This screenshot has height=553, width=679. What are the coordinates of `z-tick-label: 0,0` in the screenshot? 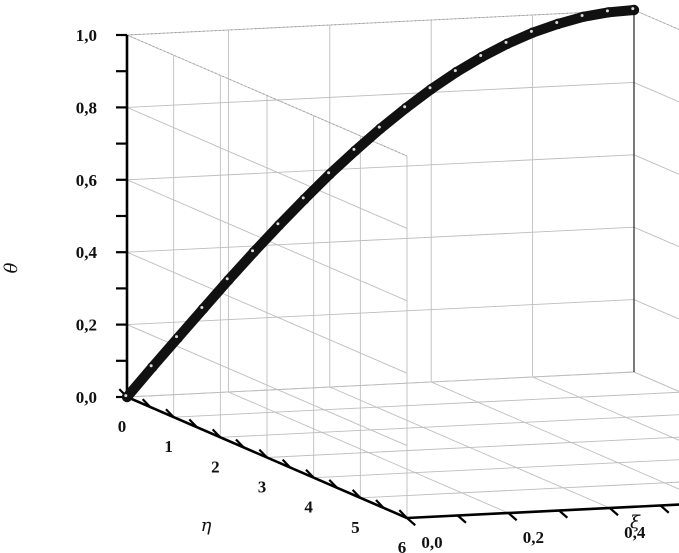 It's located at (86, 397).